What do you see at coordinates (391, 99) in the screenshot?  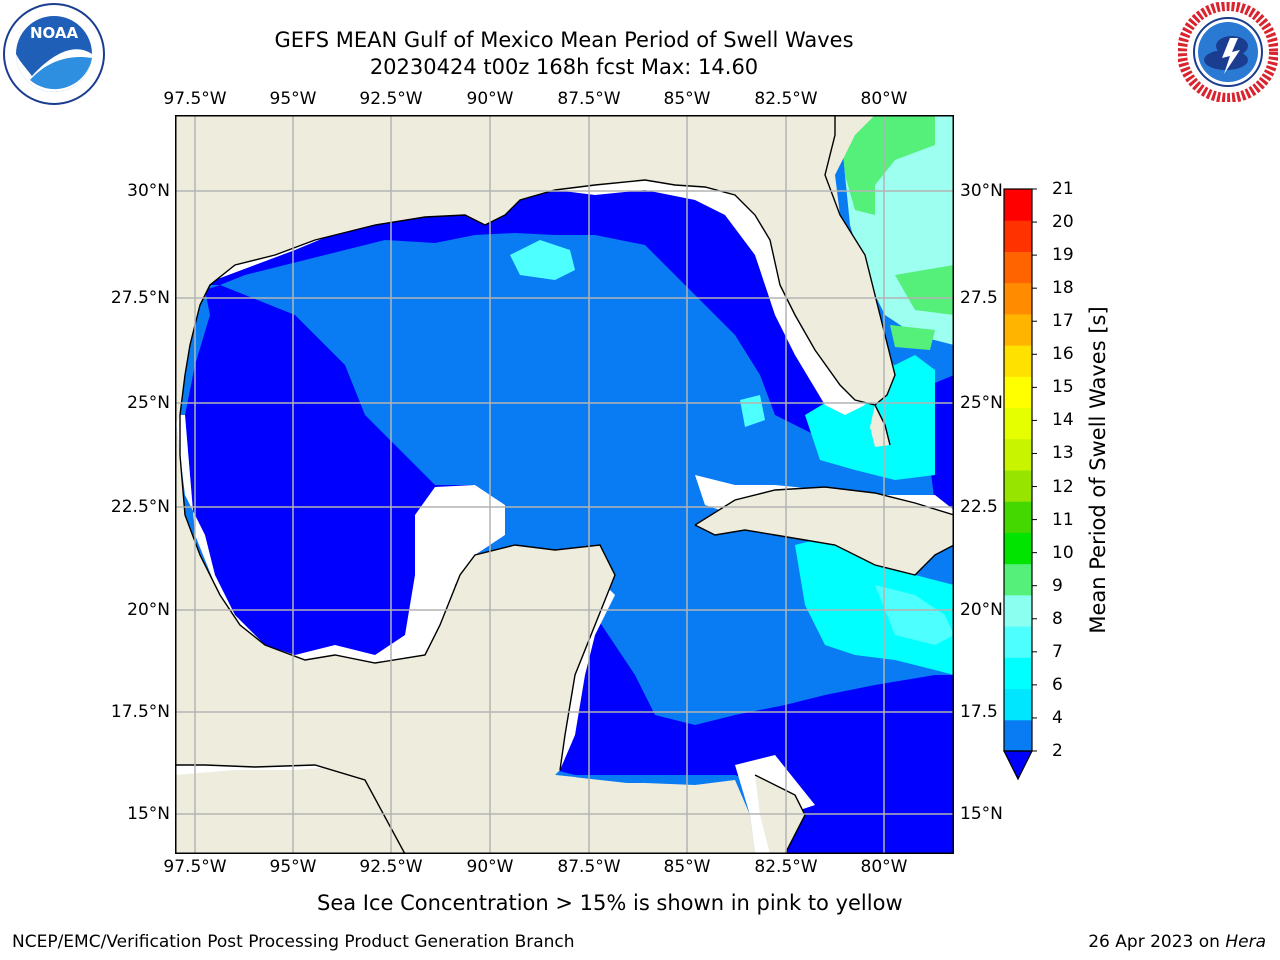 I see `lon-label-top: 92.5°W` at bounding box center [391, 99].